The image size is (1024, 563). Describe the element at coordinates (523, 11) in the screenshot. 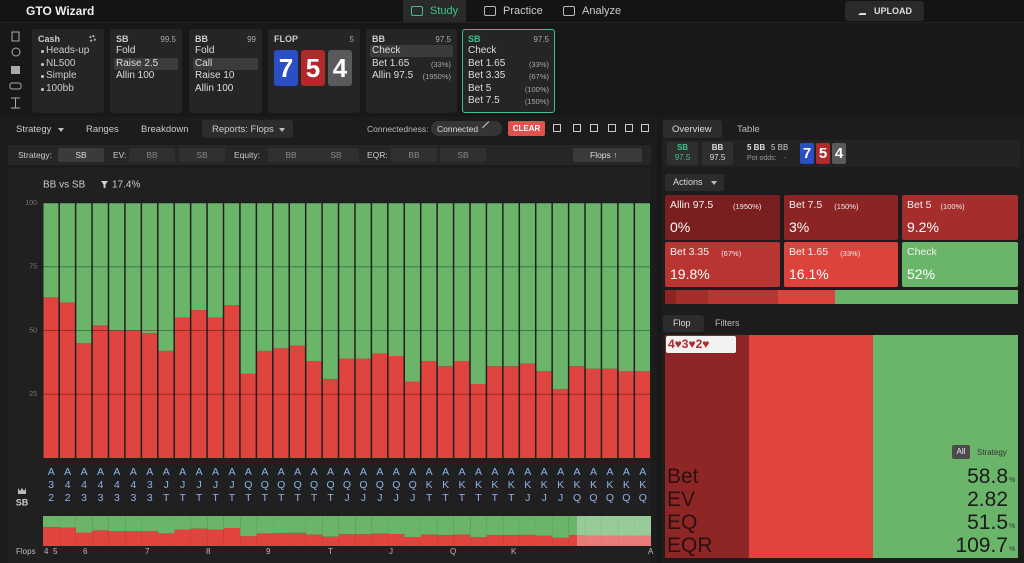

I see `nav-label: Practice` at that location.